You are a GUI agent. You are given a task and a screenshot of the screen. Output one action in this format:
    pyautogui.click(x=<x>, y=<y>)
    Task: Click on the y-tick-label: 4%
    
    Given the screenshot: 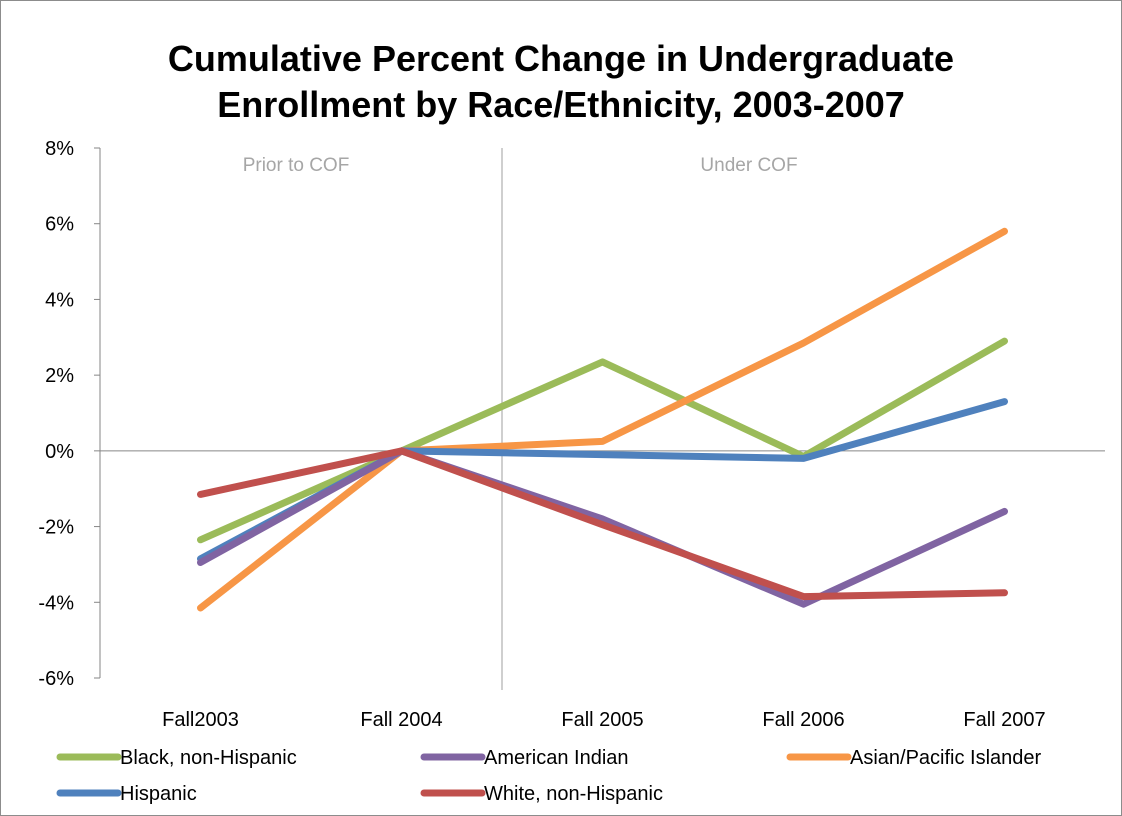 What is the action you would take?
    pyautogui.click(x=59, y=300)
    